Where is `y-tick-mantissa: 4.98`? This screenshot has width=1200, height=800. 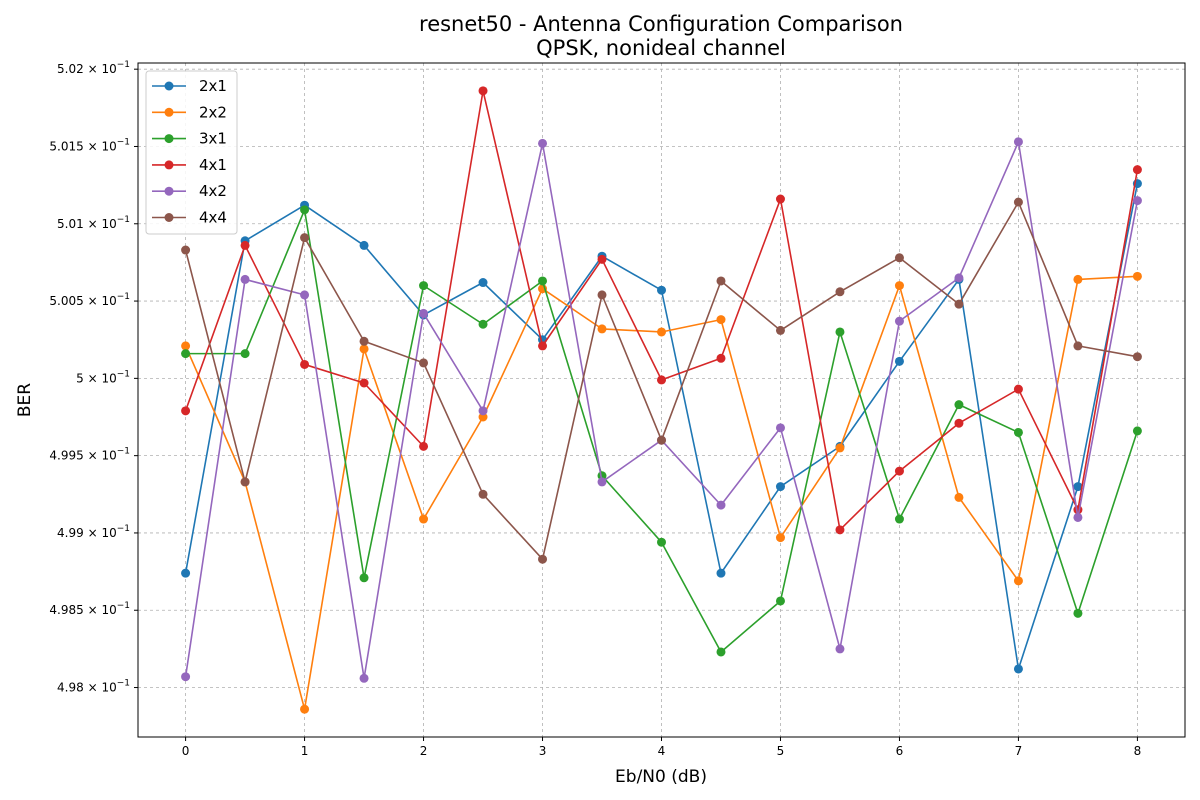 y-tick-mantissa: 4.98 is located at coordinates (70, 688).